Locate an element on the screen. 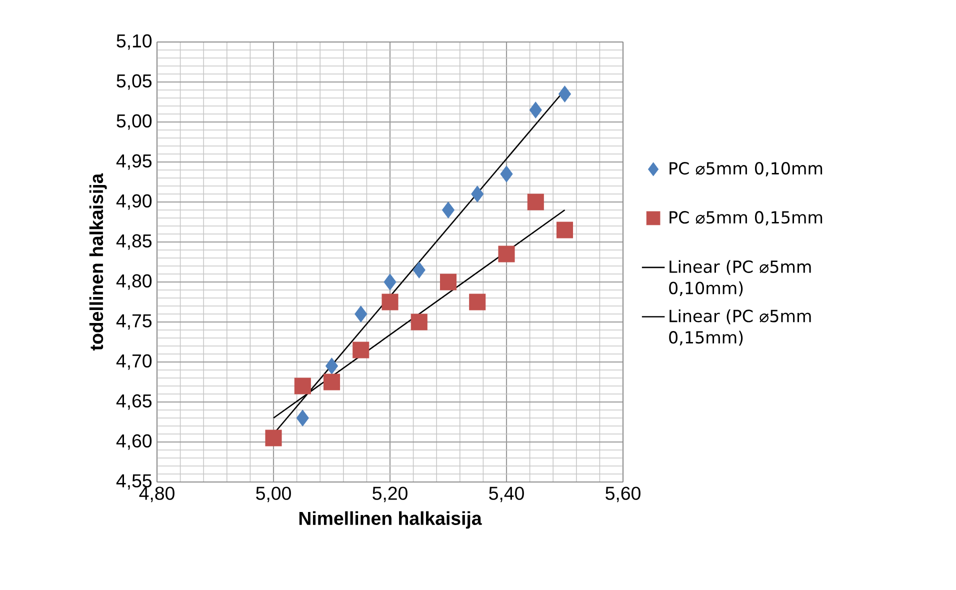  y-tick-label: 4,85 is located at coordinates (134, 242).